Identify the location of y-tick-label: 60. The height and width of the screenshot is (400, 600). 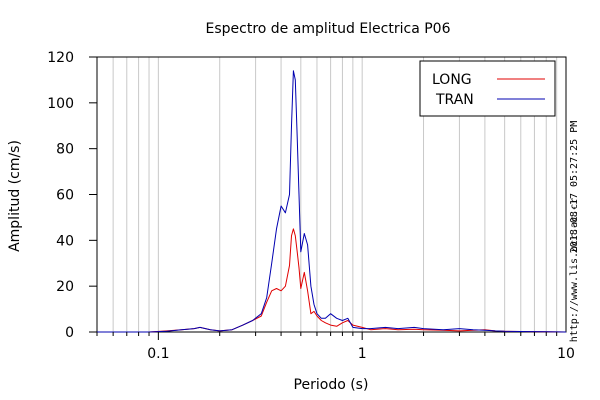
(65, 196).